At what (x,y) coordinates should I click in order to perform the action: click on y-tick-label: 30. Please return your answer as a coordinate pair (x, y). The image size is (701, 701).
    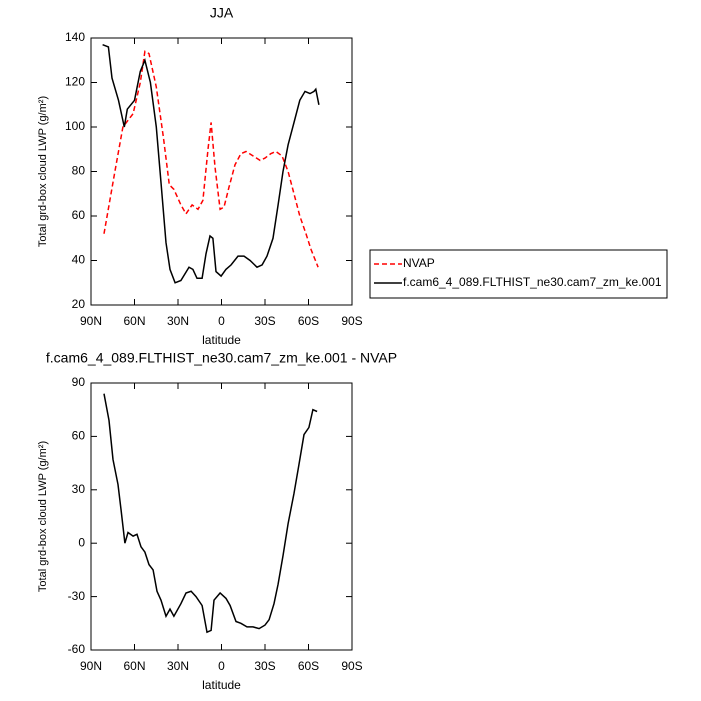
    Looking at the image, I should click on (79, 489).